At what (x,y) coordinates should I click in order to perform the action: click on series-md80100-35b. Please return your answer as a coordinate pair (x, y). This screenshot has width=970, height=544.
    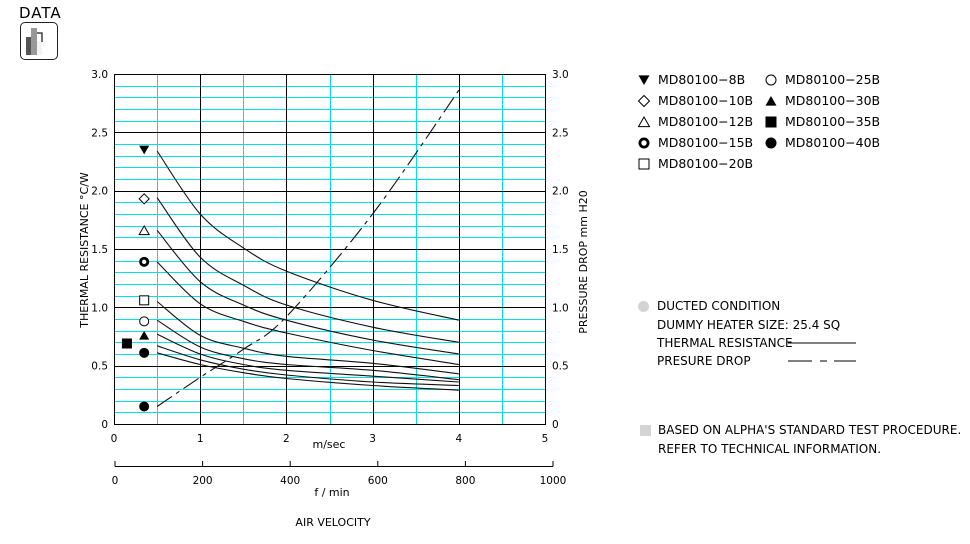
    Looking at the image, I should click on (307, 366).